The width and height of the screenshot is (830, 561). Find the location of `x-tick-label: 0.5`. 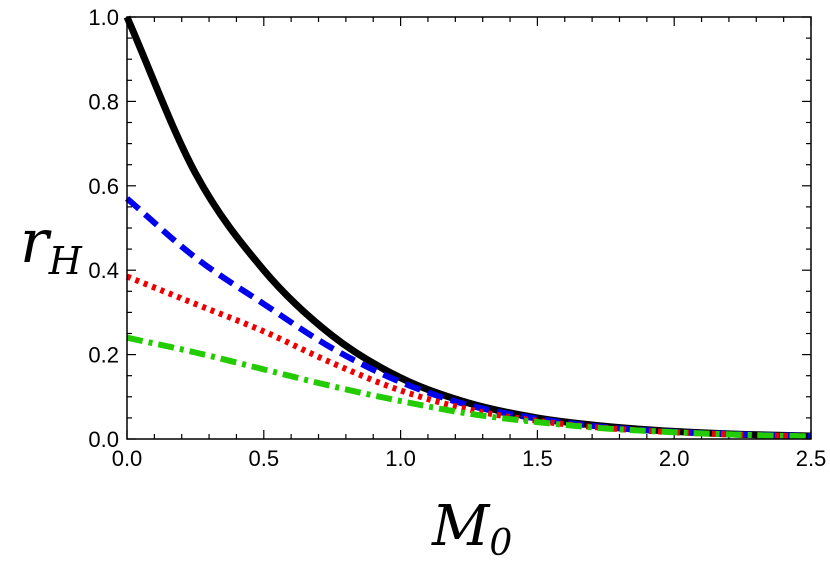

x-tick-label: 0.5 is located at coordinates (264, 458).